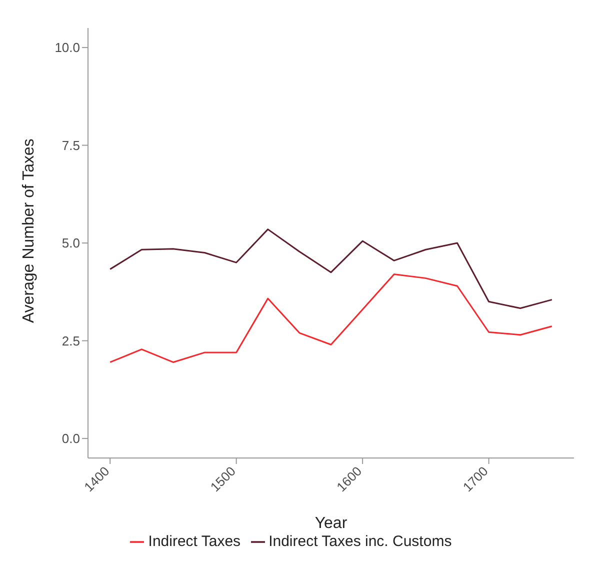  I want to click on y-tick-label: 0.0, so click(71, 438).